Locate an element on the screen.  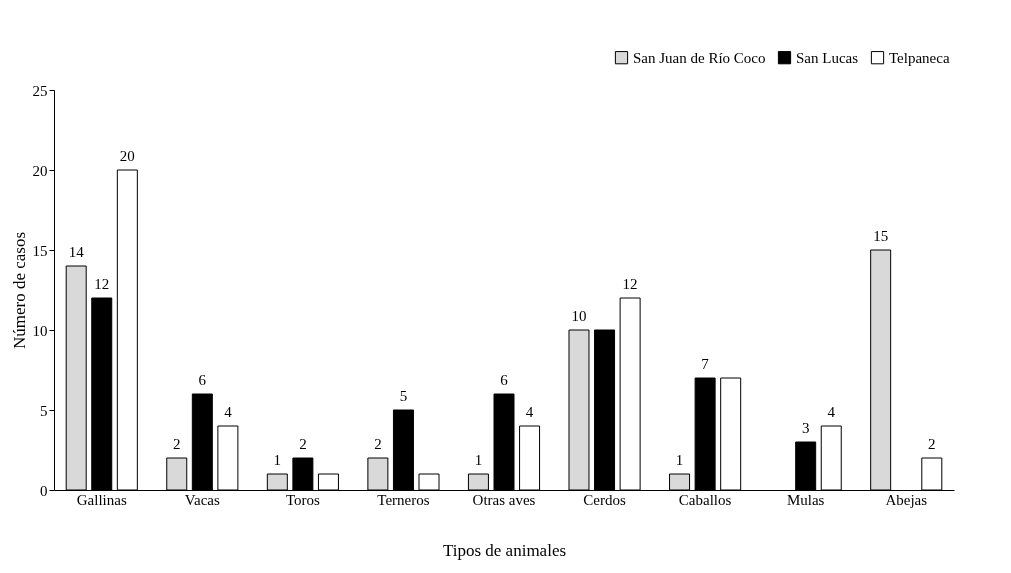
y-tick-label: 15 is located at coordinates (40, 250).